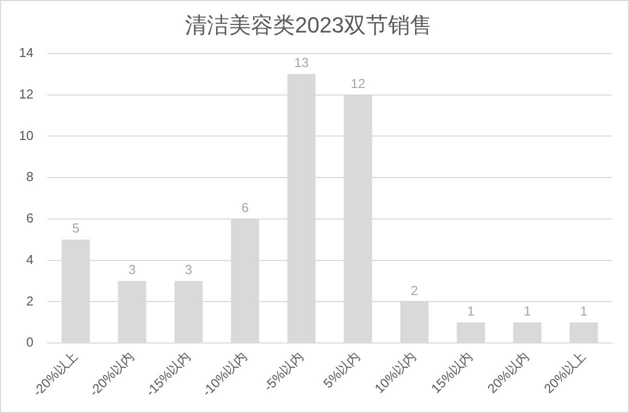 Image resolution: width=629 pixels, height=413 pixels. Describe the element at coordinates (30, 176) in the screenshot. I see `y-tick-label: 8` at that location.